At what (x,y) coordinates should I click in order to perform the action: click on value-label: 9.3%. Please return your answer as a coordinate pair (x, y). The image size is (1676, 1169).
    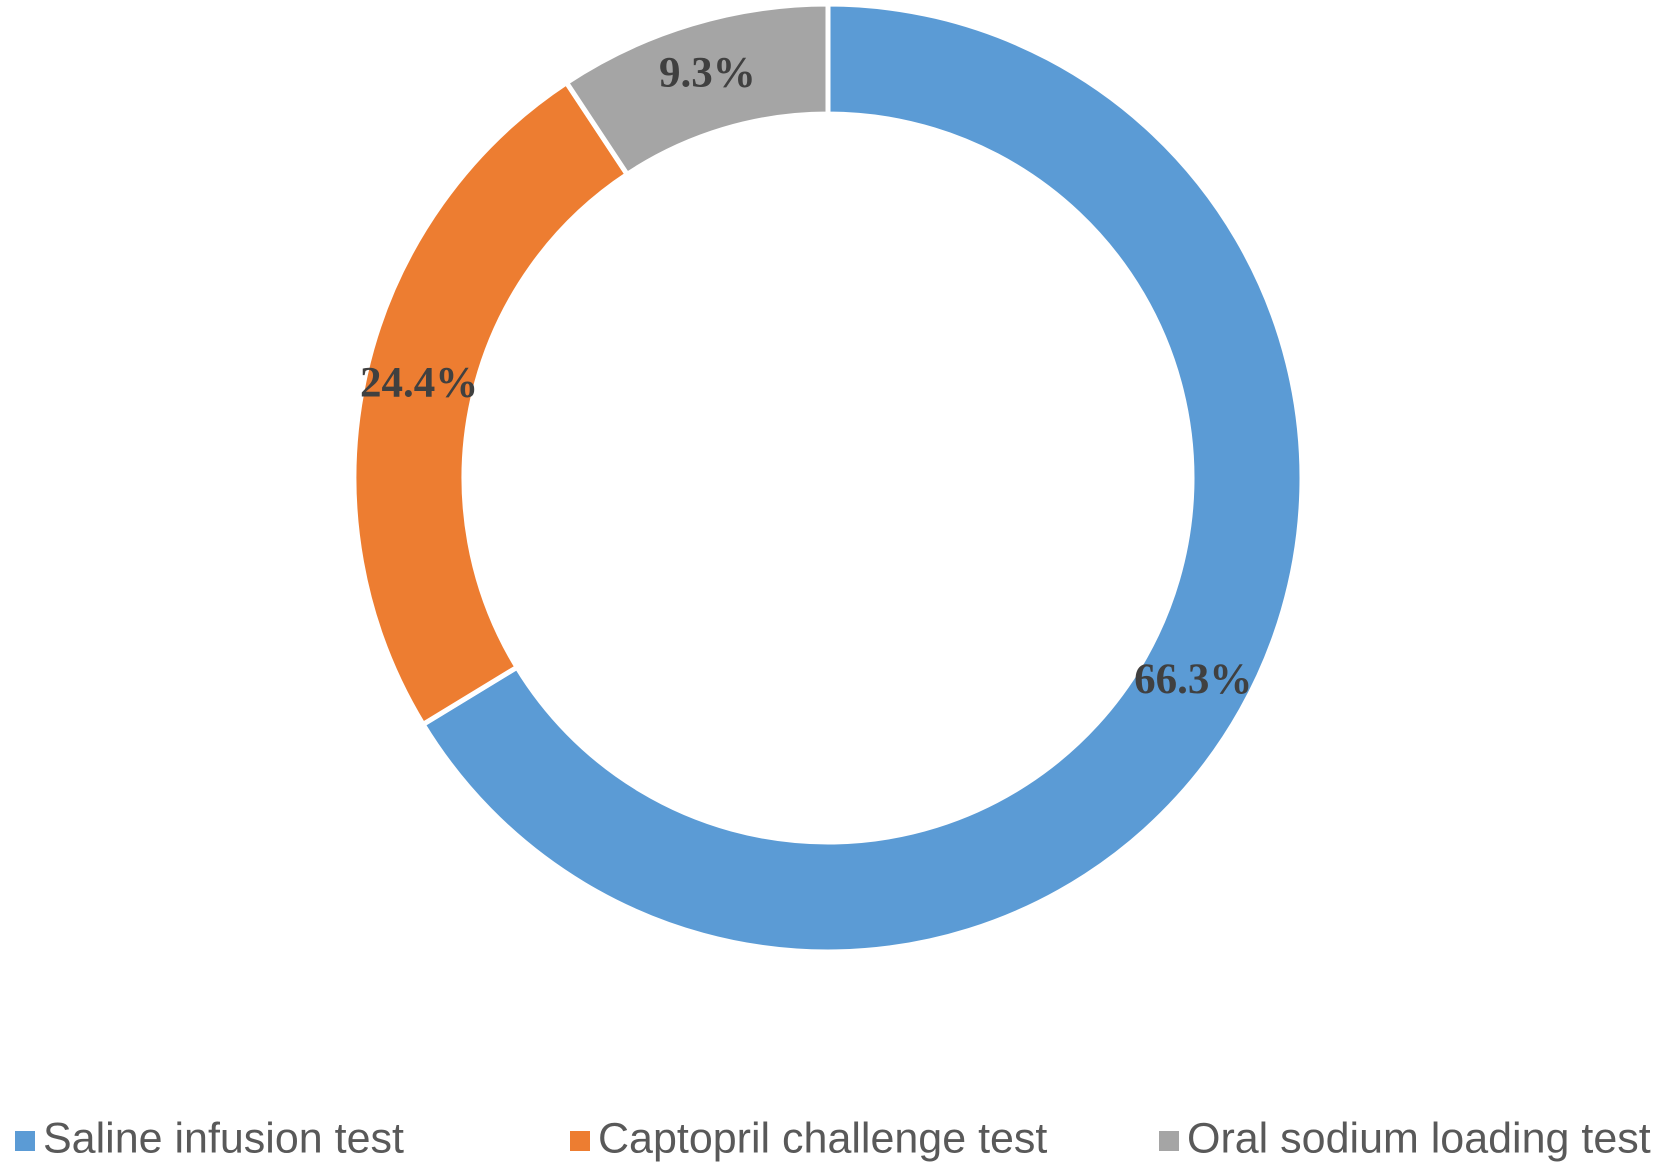
    Looking at the image, I should click on (707, 73).